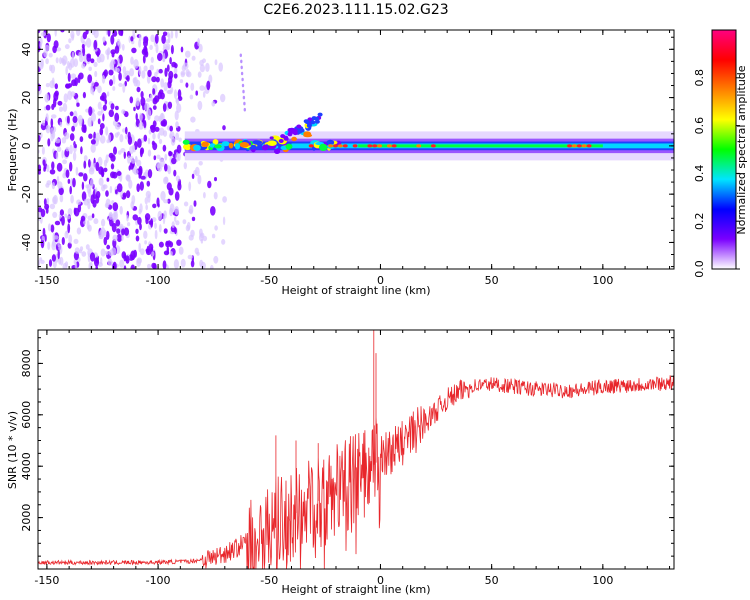 This screenshot has width=750, height=600. What do you see at coordinates (46, 580) in the screenshot?
I see `x-tick-label: -150` at bounding box center [46, 580].